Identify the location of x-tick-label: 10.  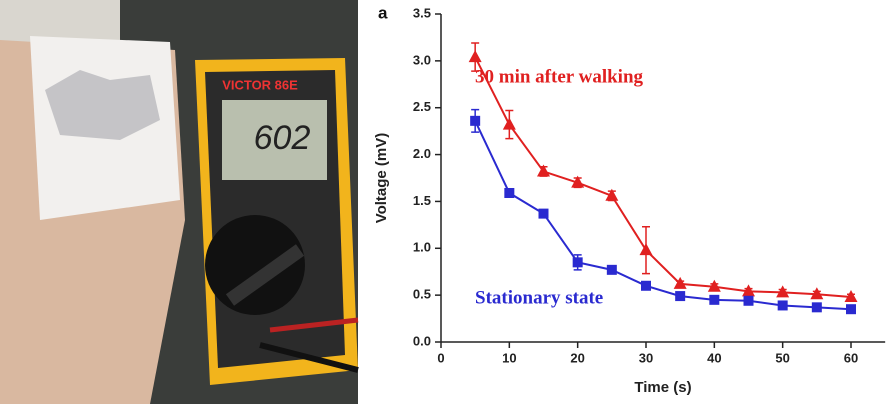
(509, 357).